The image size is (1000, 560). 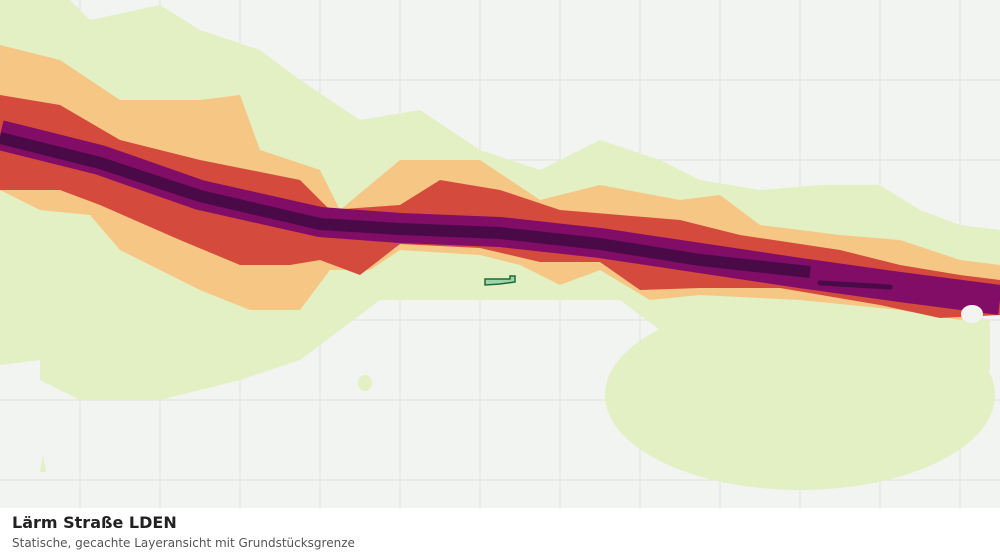 I want to click on noise-zone-extreme, so click(x=855, y=285).